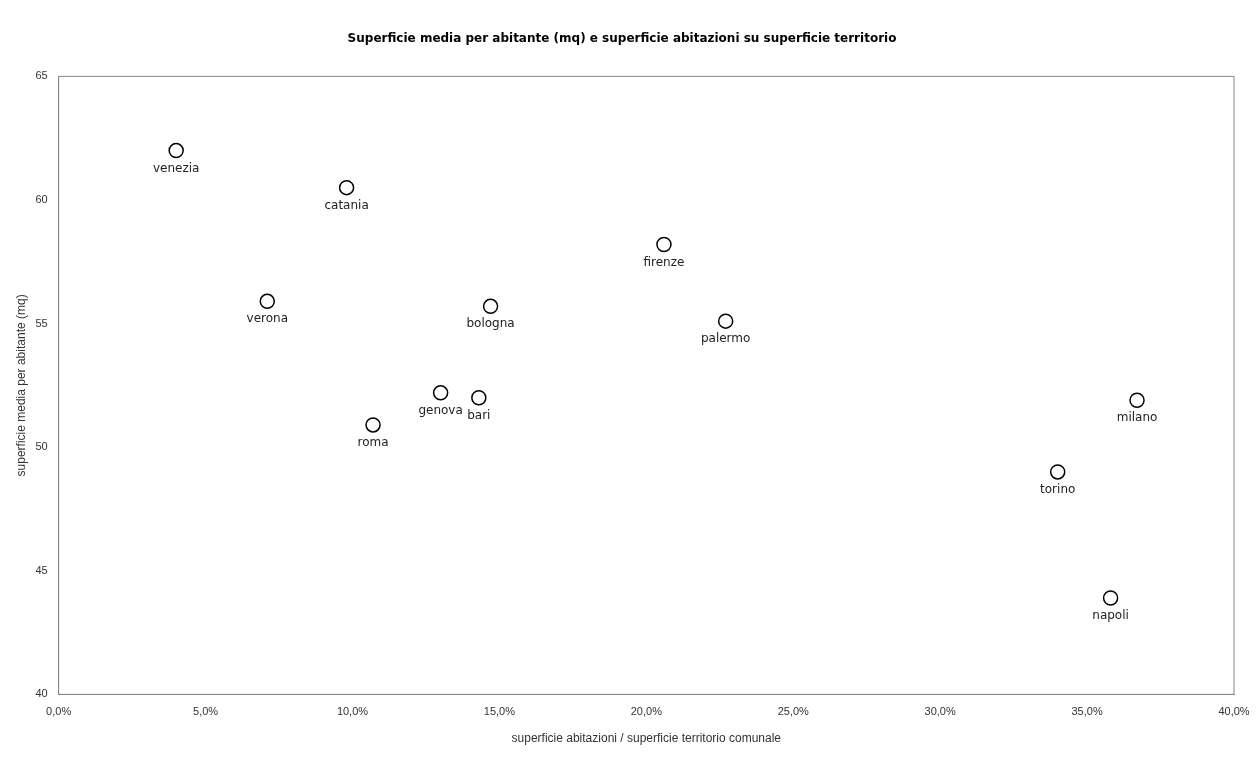  I want to click on data-label: genova, so click(440, 409).